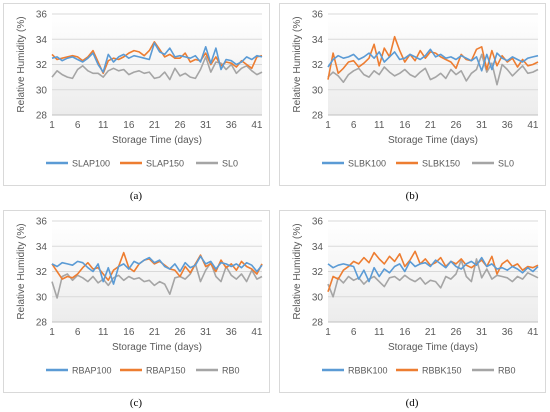 This screenshot has width=550, height=412. Describe the element at coordinates (92, 371) in the screenshot. I see `legend-label: RBAP100` at that location.